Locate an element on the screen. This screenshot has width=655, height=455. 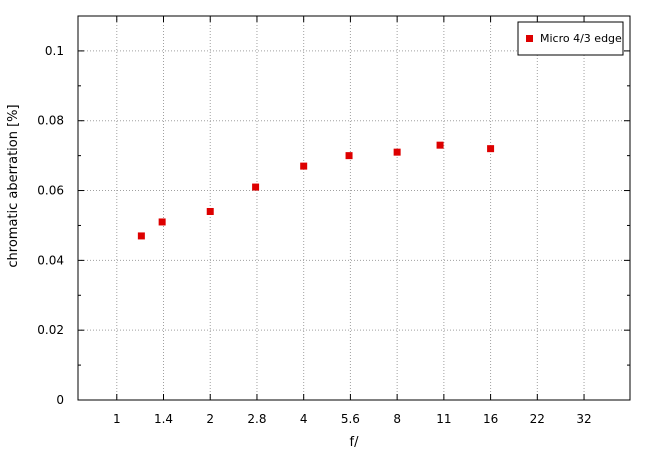
x-tick-label: 8 is located at coordinates (397, 419).